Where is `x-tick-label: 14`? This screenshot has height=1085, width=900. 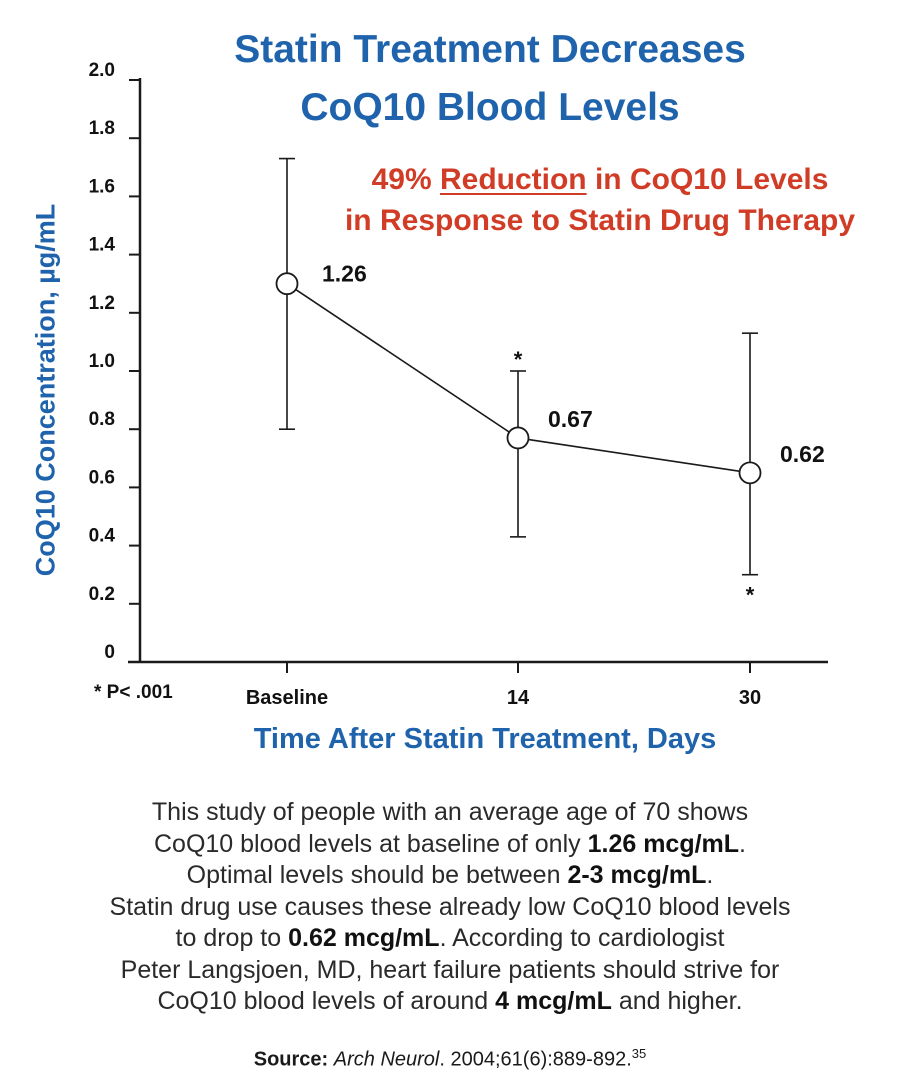 x-tick-label: 14 is located at coordinates (518, 698).